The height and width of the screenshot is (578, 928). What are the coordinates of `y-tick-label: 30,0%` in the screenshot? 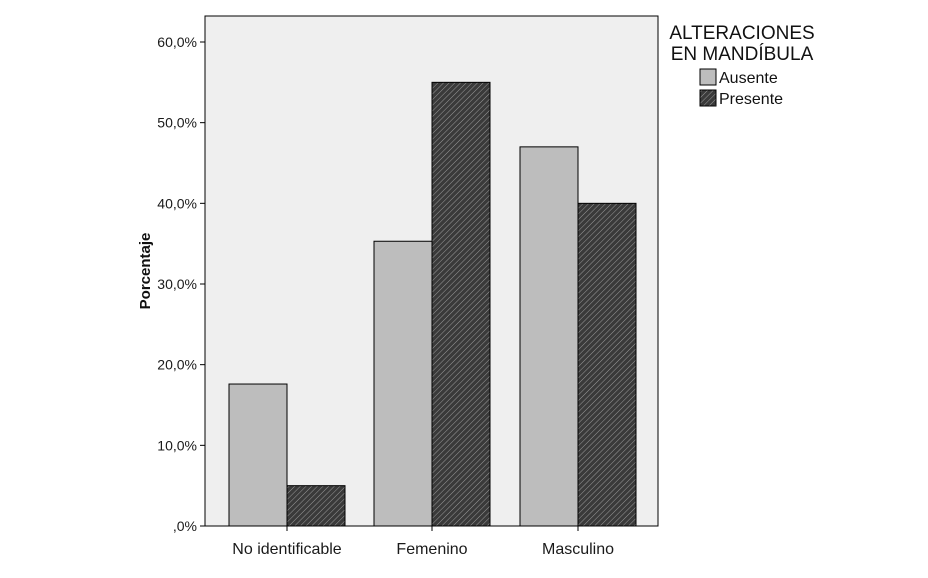 It's located at (177, 284).